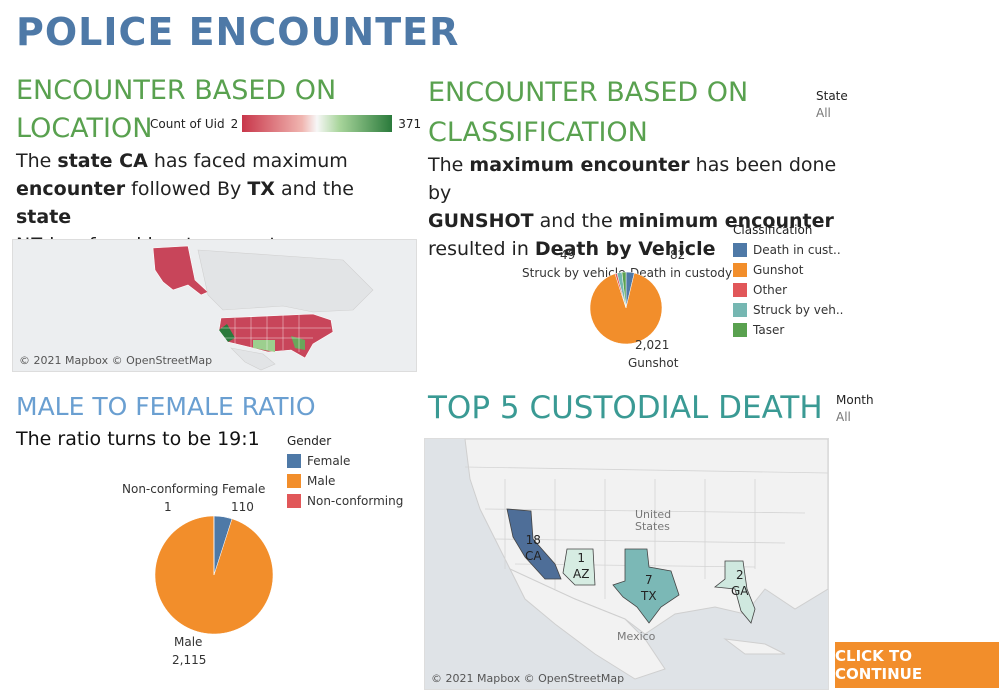 The height and width of the screenshot is (699, 999). I want to click on state-filter-label: State, so click(832, 96).